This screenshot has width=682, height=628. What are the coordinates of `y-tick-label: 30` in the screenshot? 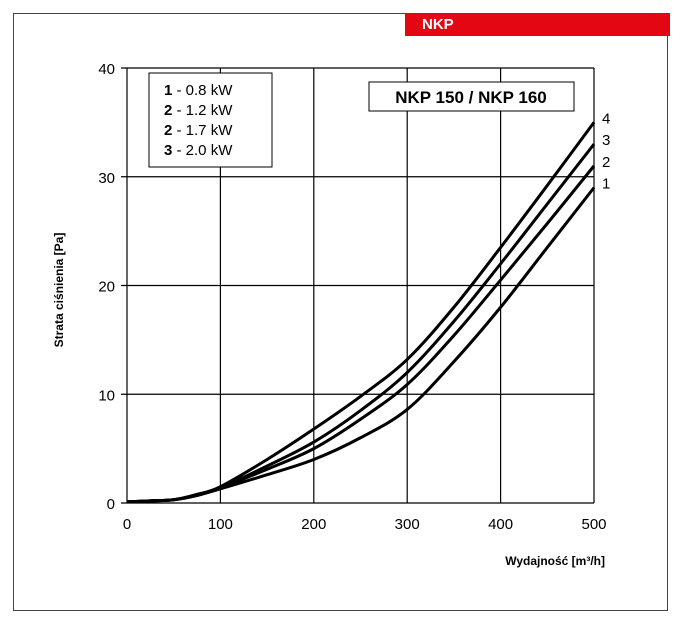 It's located at (106, 178).